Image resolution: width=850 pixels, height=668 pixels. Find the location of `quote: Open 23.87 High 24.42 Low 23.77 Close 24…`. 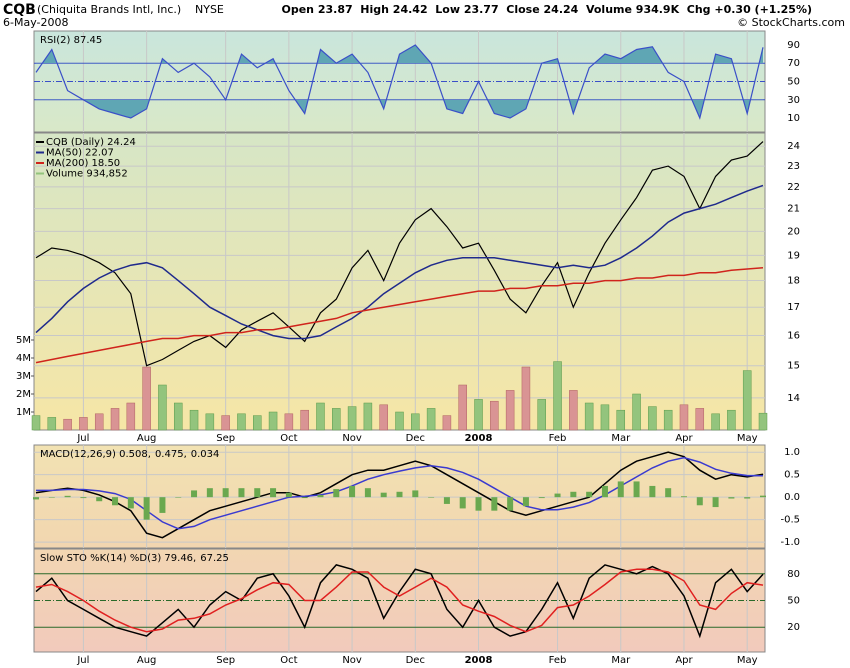

quote: Open 23.87 High 24.42 Low 23.77 Close 24… is located at coordinates (547, 9).